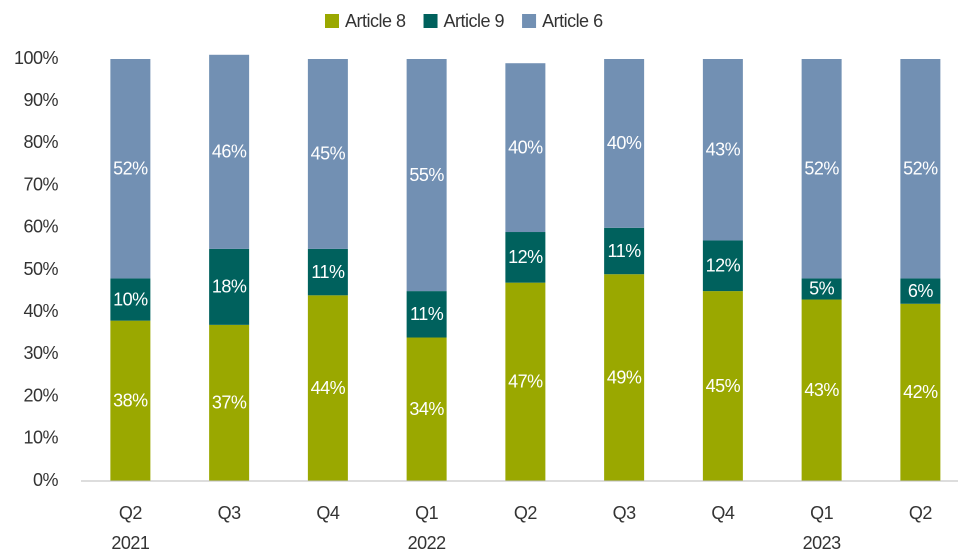  What do you see at coordinates (822, 542) in the screenshot?
I see `x-group-label: 2023` at bounding box center [822, 542].